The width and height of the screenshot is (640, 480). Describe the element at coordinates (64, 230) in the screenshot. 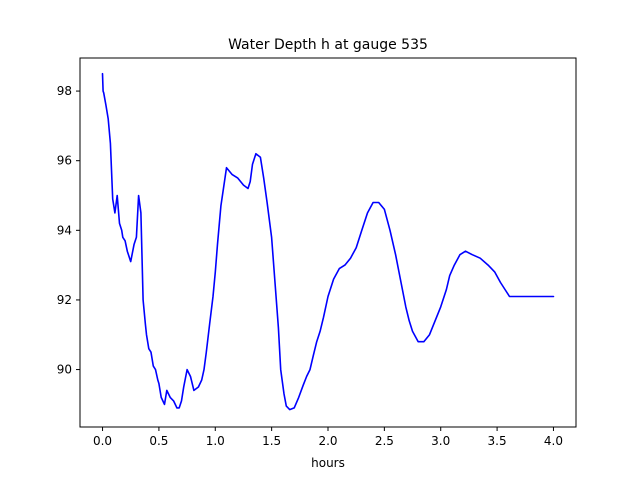

I see `y-tick-label: 94` at that location.